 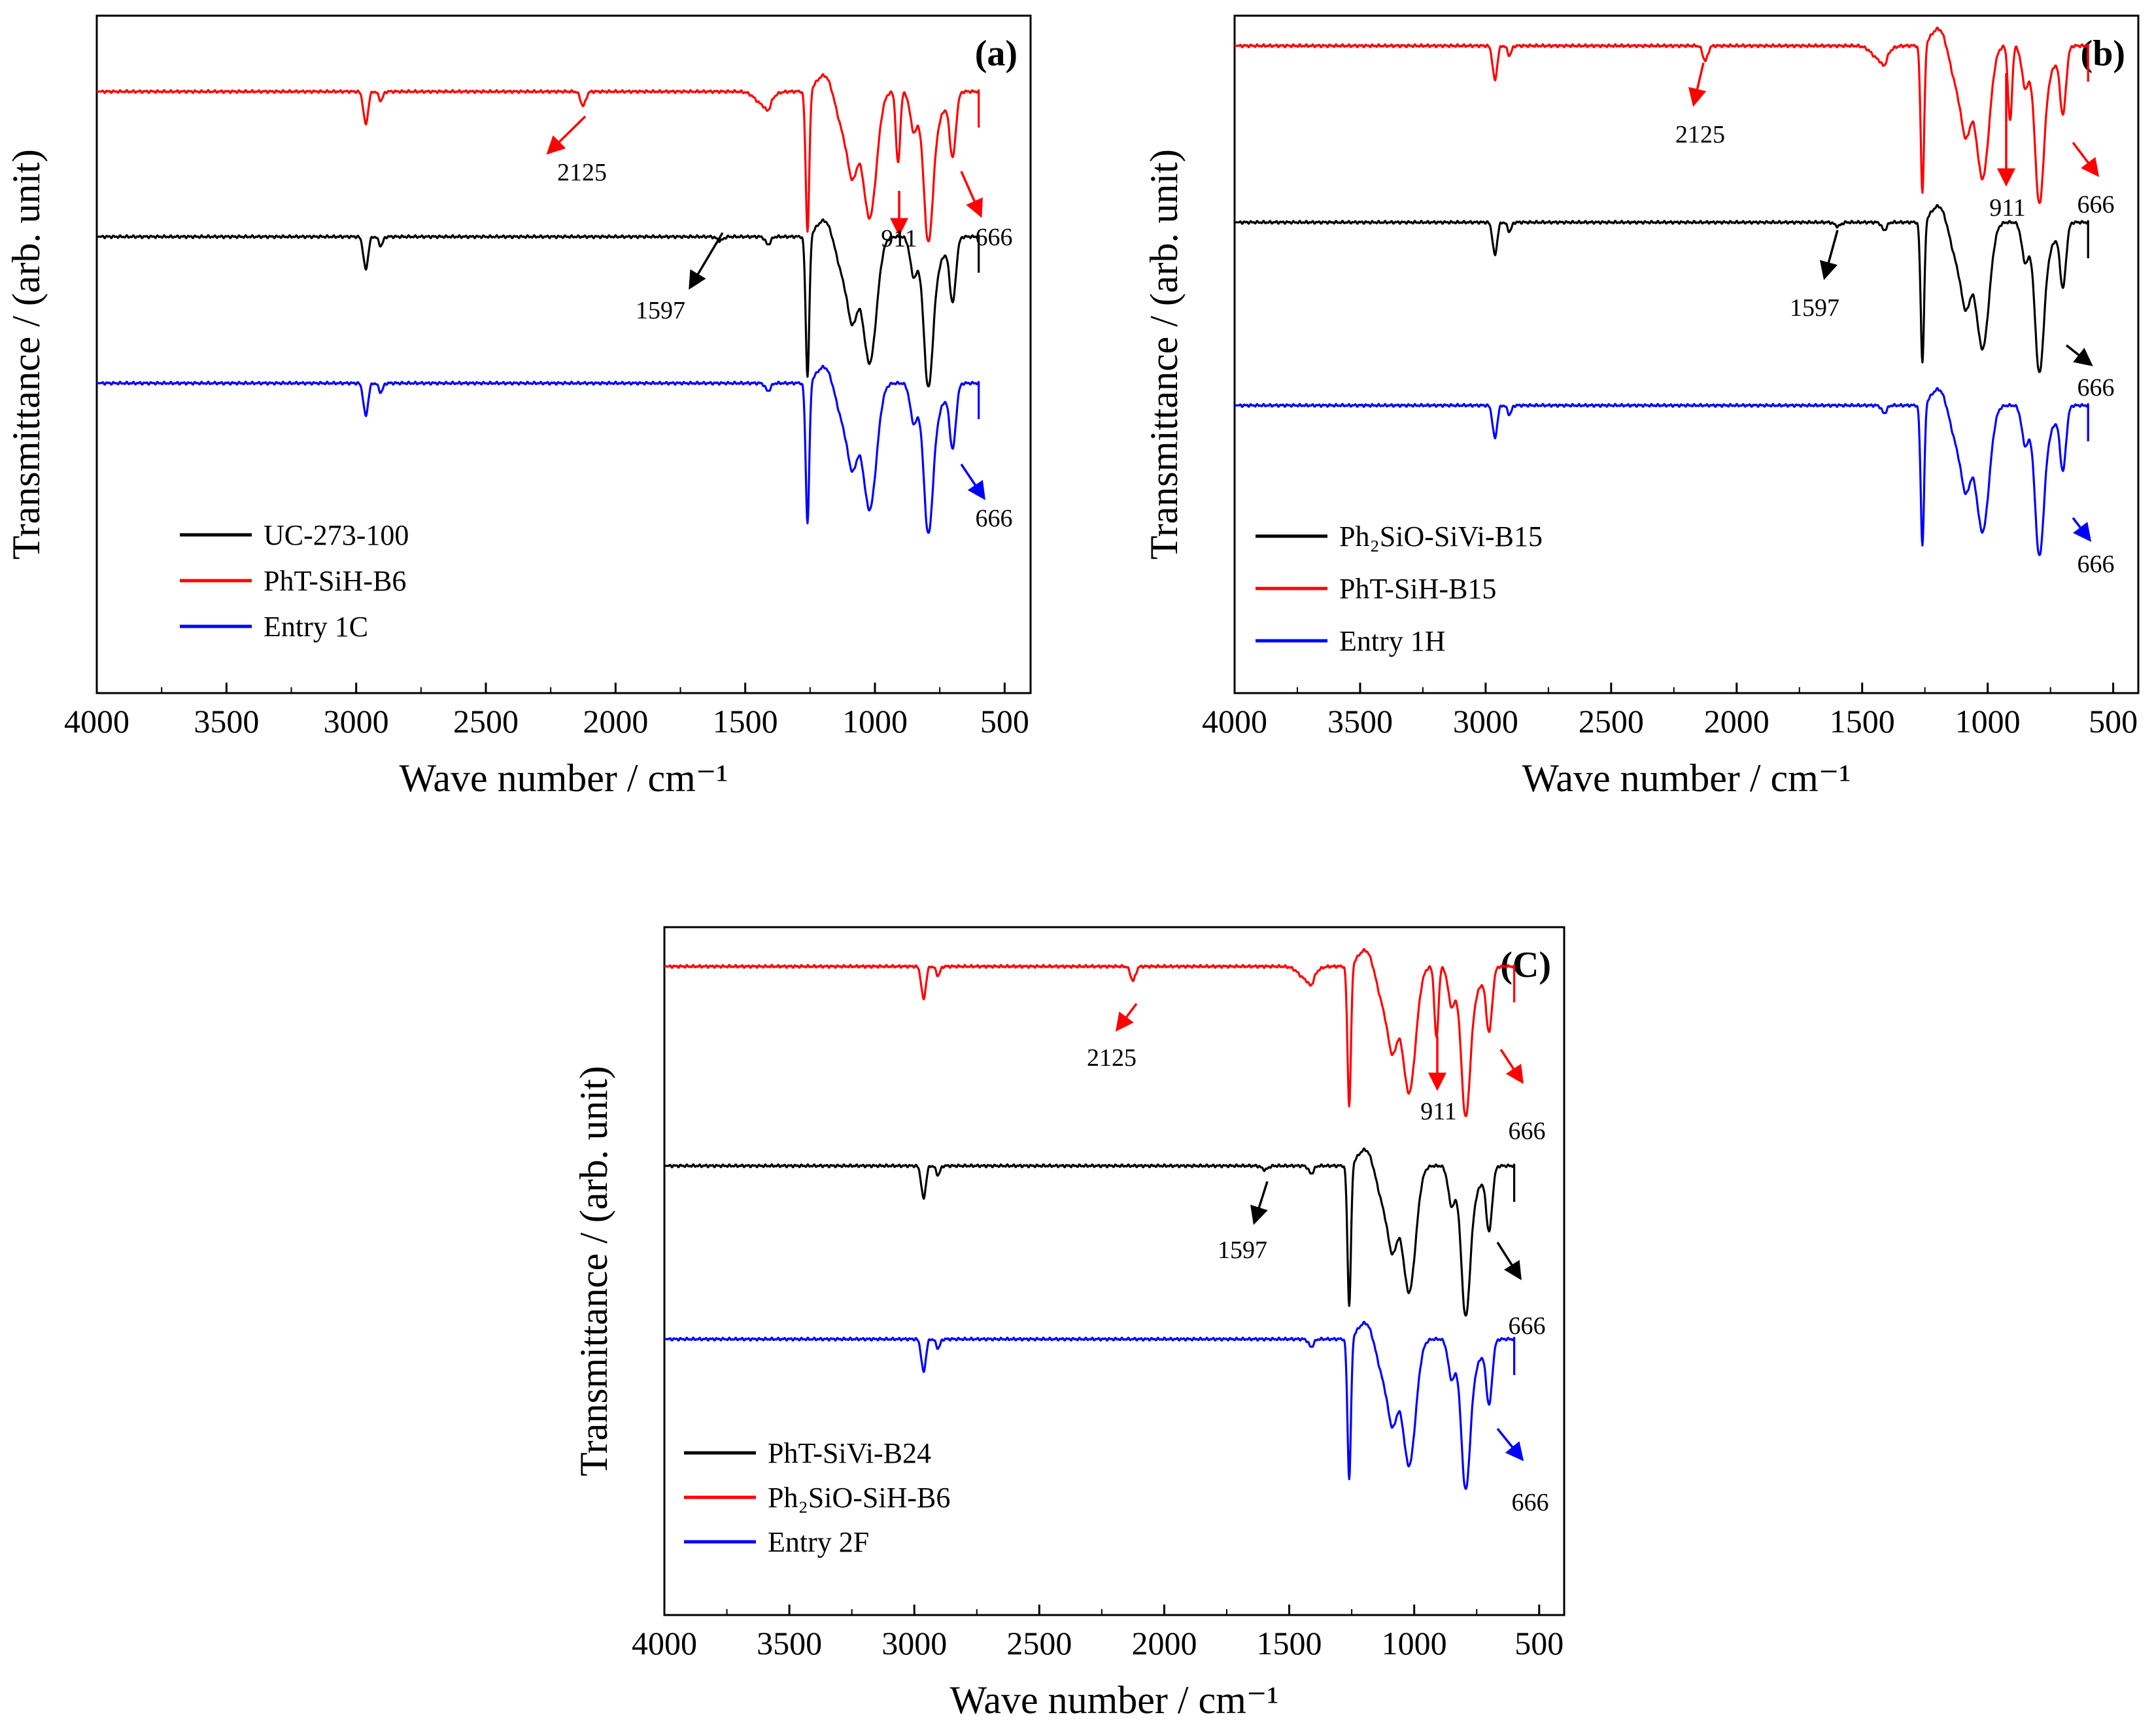 What do you see at coordinates (1441, 536) in the screenshot?
I see `legend-label: Ph₂SiO-SiVi-B15` at bounding box center [1441, 536].